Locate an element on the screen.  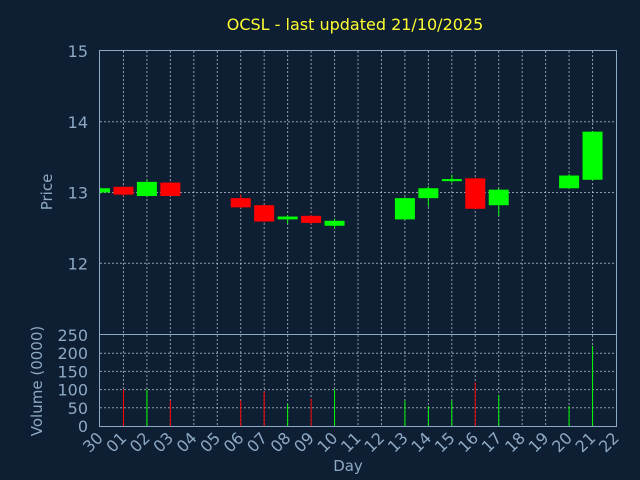
chart-title: OCSL - last updated 21/10/2025 is located at coordinates (355, 24).